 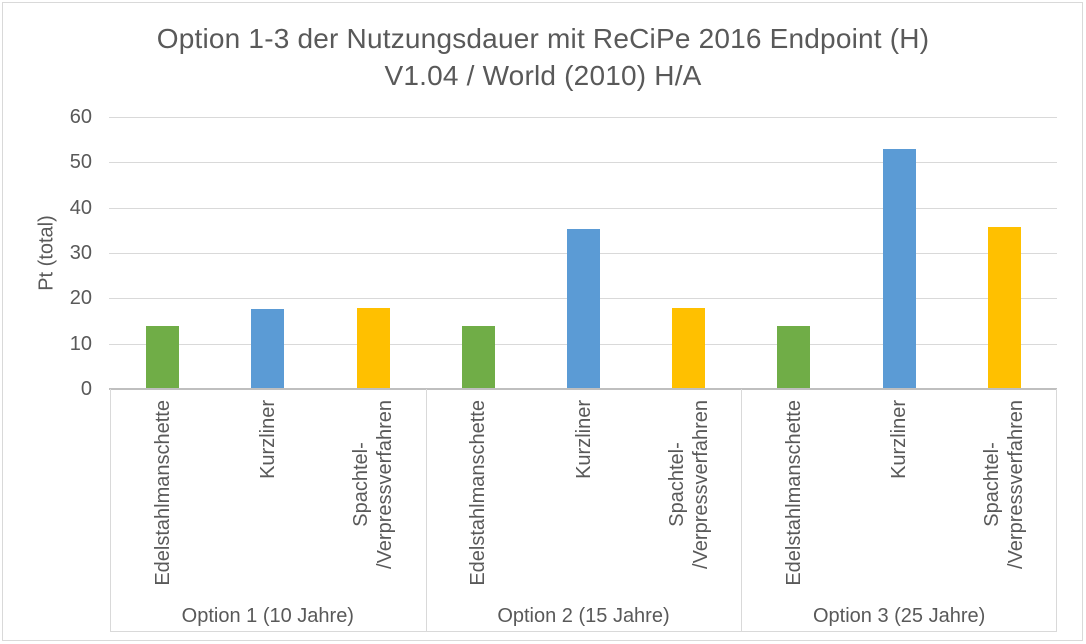 I want to click on bar-option-2-kurzliner, so click(x=583, y=308).